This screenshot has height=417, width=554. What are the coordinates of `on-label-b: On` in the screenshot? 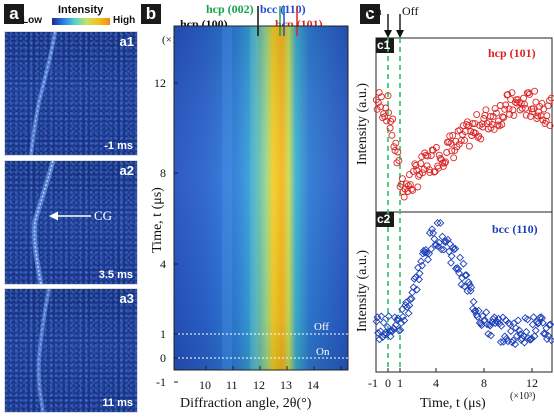 It's located at (323, 352).